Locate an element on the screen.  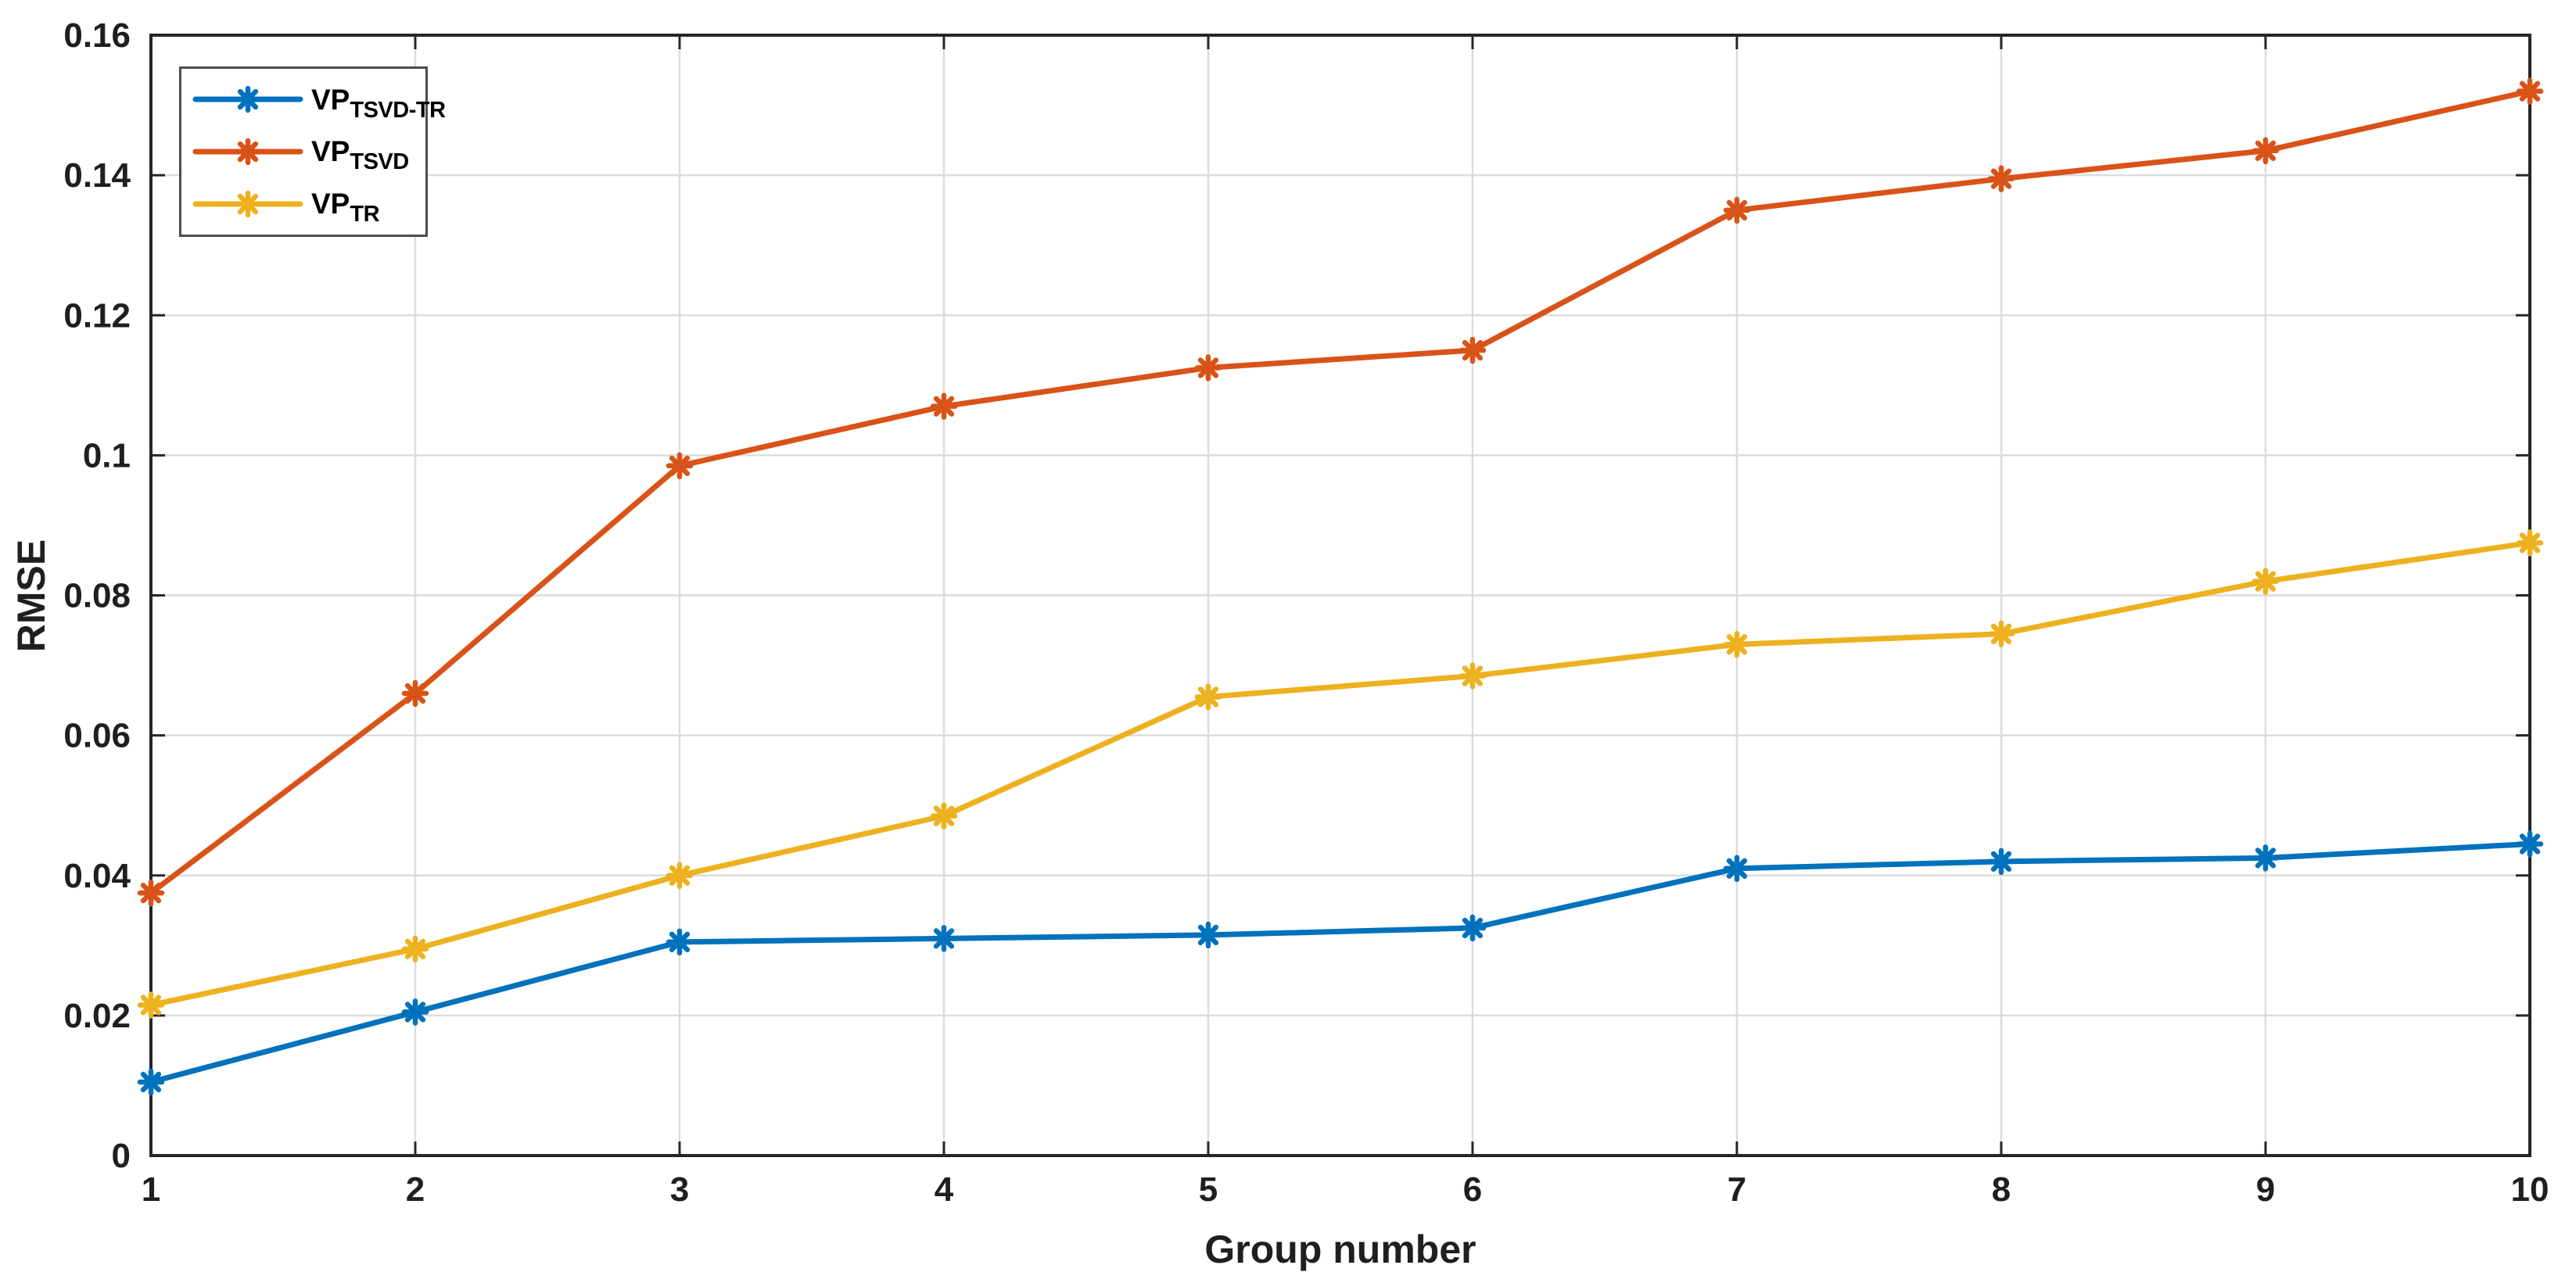
x-tick-label: 10 is located at coordinates (2530, 1189).